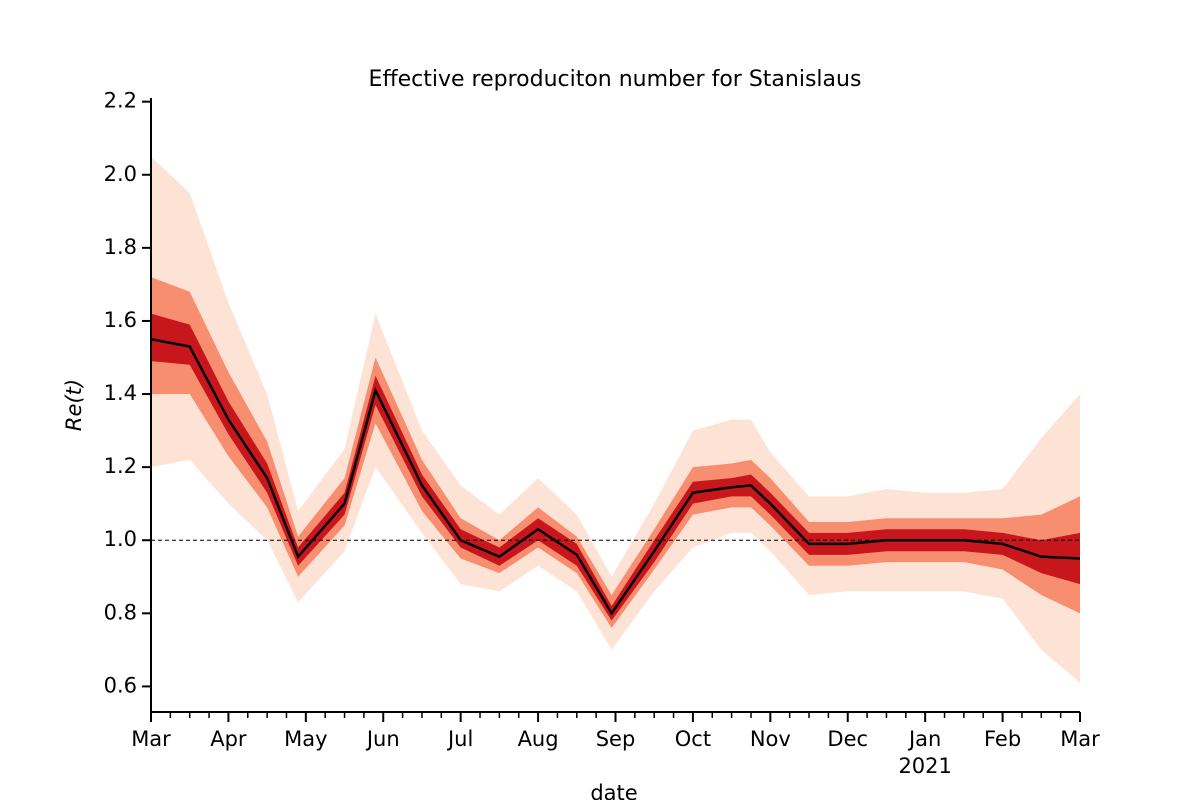 Image resolution: width=1200 pixels, height=800 pixels. Describe the element at coordinates (538, 739) in the screenshot. I see `x-tick-label: Aug` at that location.